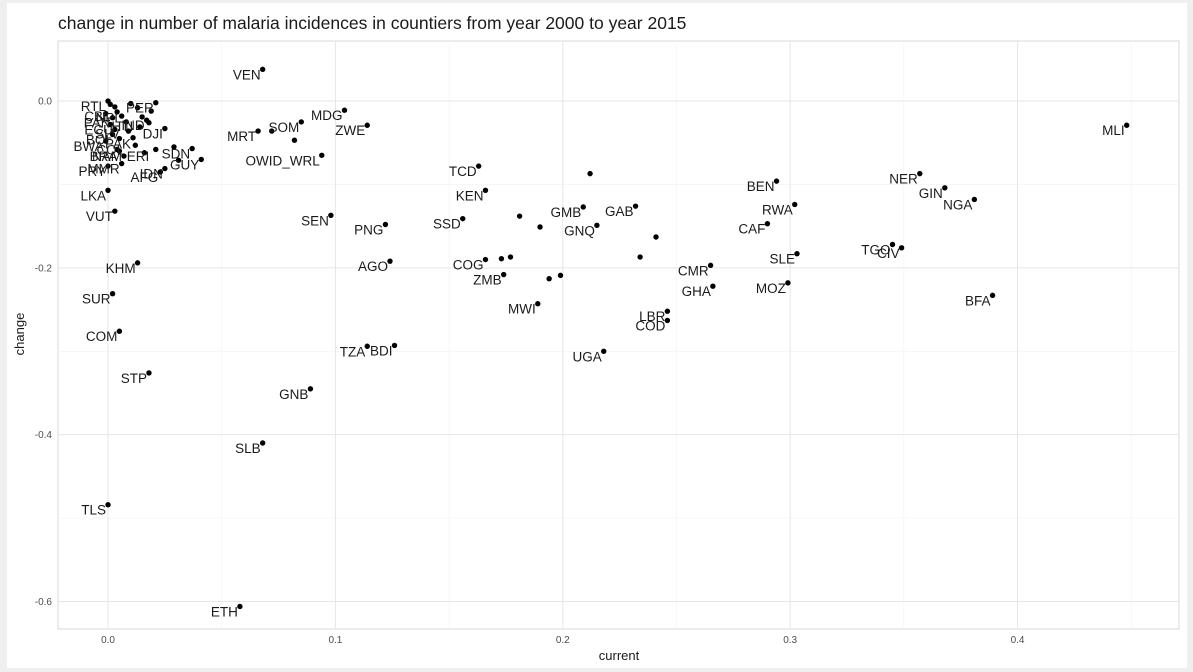  Describe the element at coordinates (350, 130) in the screenshot. I see `point-label: ZWE` at that location.